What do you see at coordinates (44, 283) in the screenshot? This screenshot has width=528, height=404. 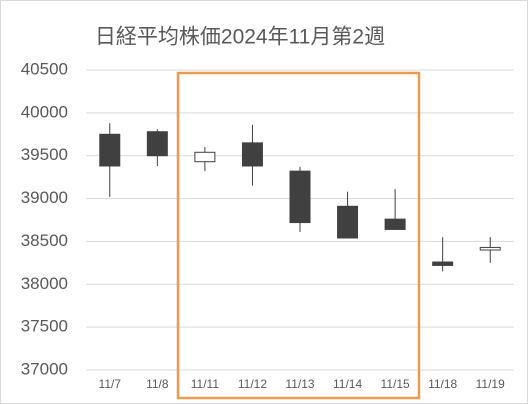 I see `y-tick-label: 38000` at bounding box center [44, 283].